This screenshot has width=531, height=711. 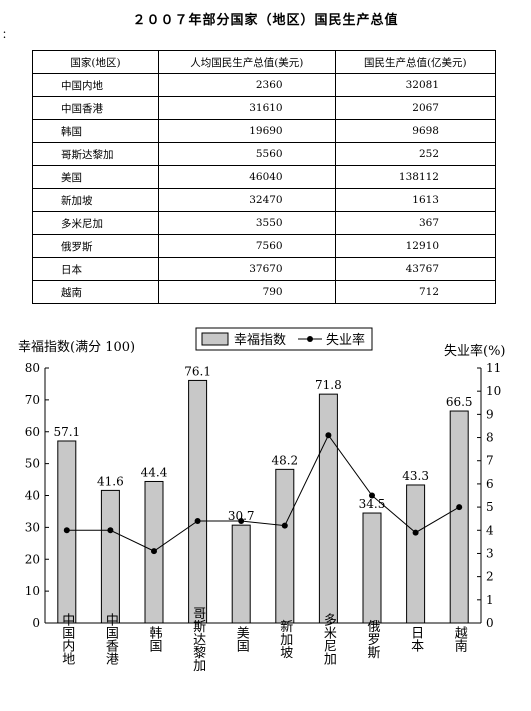 What do you see at coordinates (247, 177) in the screenshot?
I see `cell-gdp-per-capita: 46040` at bounding box center [247, 177].